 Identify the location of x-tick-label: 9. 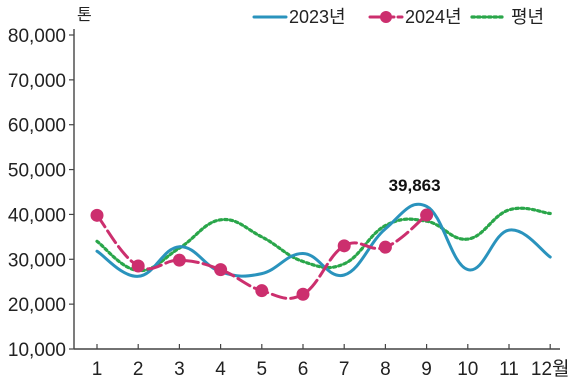
(426, 369).